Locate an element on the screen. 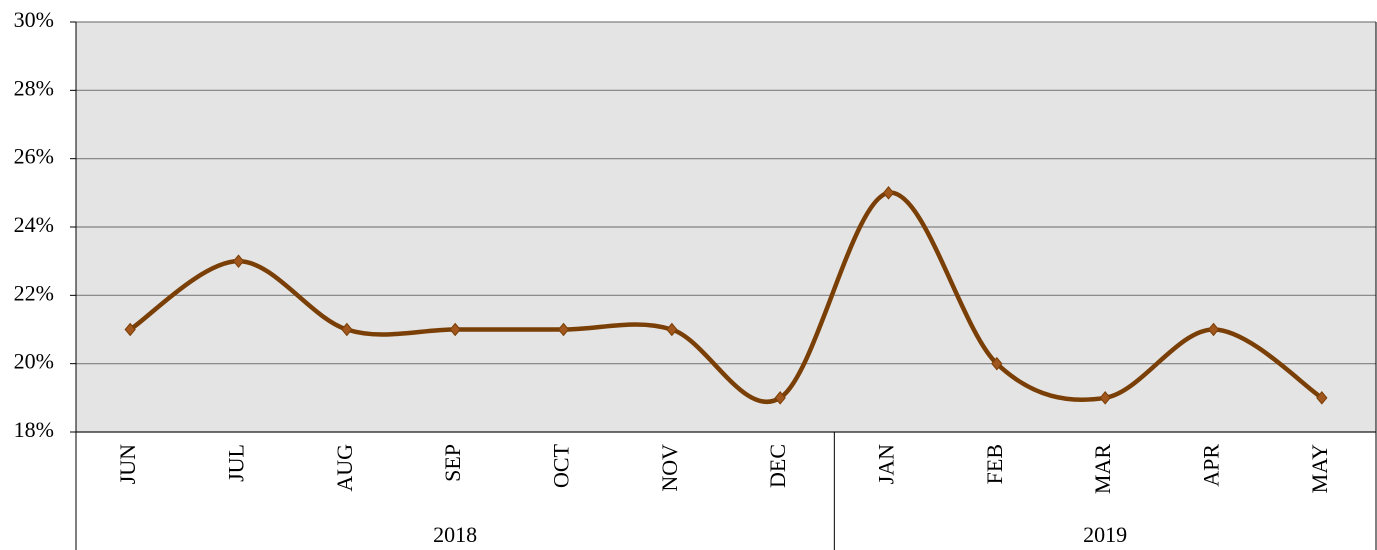 This screenshot has width=1377, height=550. x-tick-label: FEB is located at coordinates (994, 464).